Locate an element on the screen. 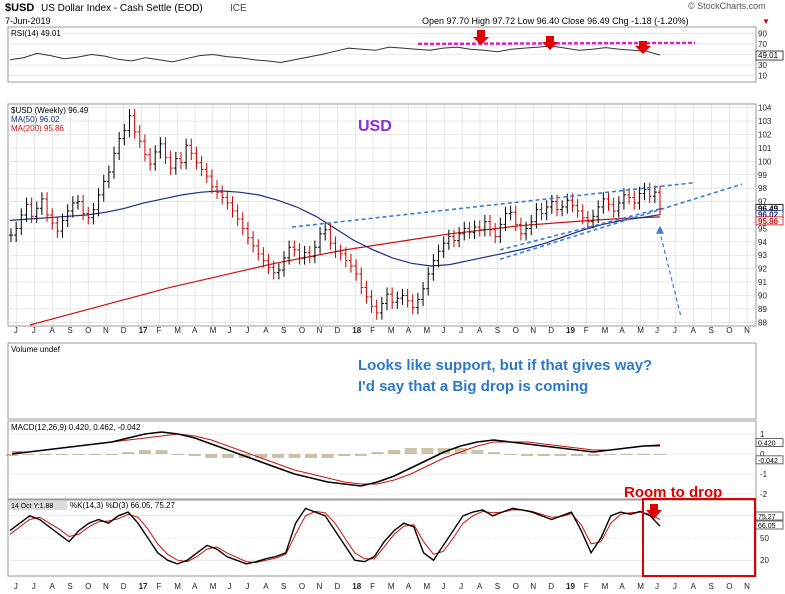  price-tick-label: 90 is located at coordinates (762, 295).